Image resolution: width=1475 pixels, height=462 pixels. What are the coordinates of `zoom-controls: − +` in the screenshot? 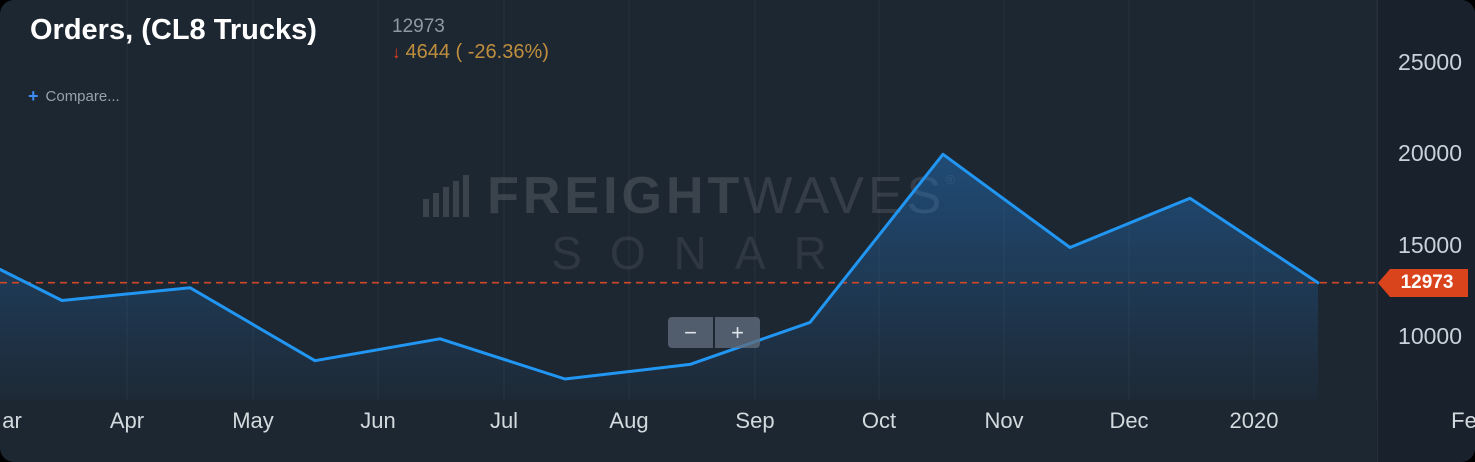 It's located at (714, 332).